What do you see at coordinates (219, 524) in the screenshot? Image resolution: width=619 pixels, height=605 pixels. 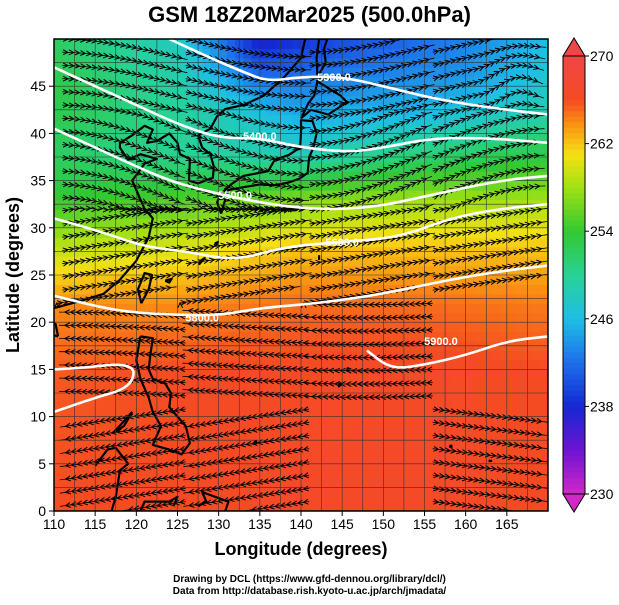 I see `x-tick-label: 130` at bounding box center [219, 524].